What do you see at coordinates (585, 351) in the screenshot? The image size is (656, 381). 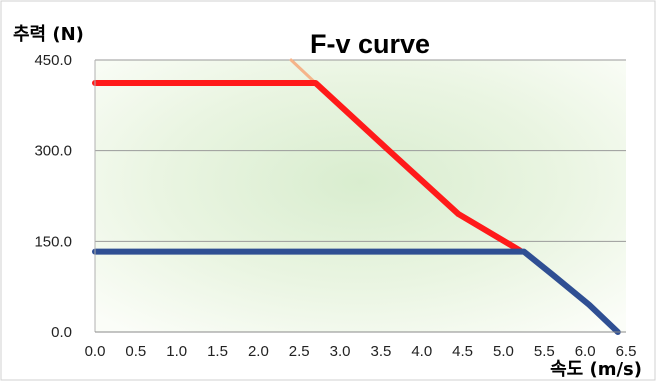 I see `x-tick-label: 6.0` at bounding box center [585, 351].